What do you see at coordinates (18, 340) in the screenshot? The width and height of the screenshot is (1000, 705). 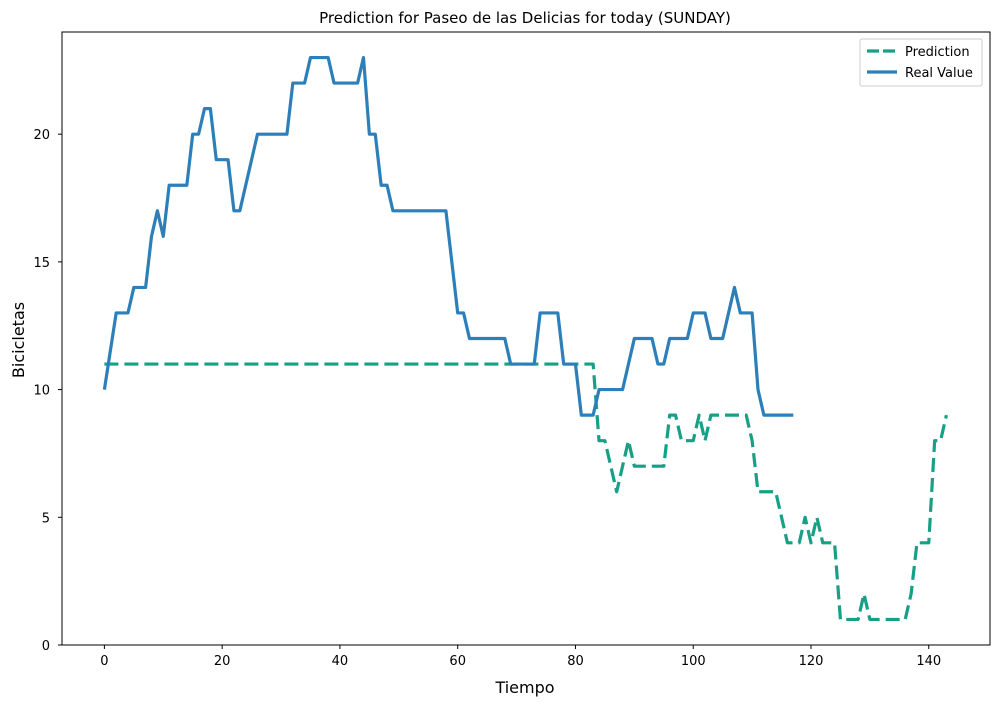 I see `y-axis-label: Bicicletas` at bounding box center [18, 340].